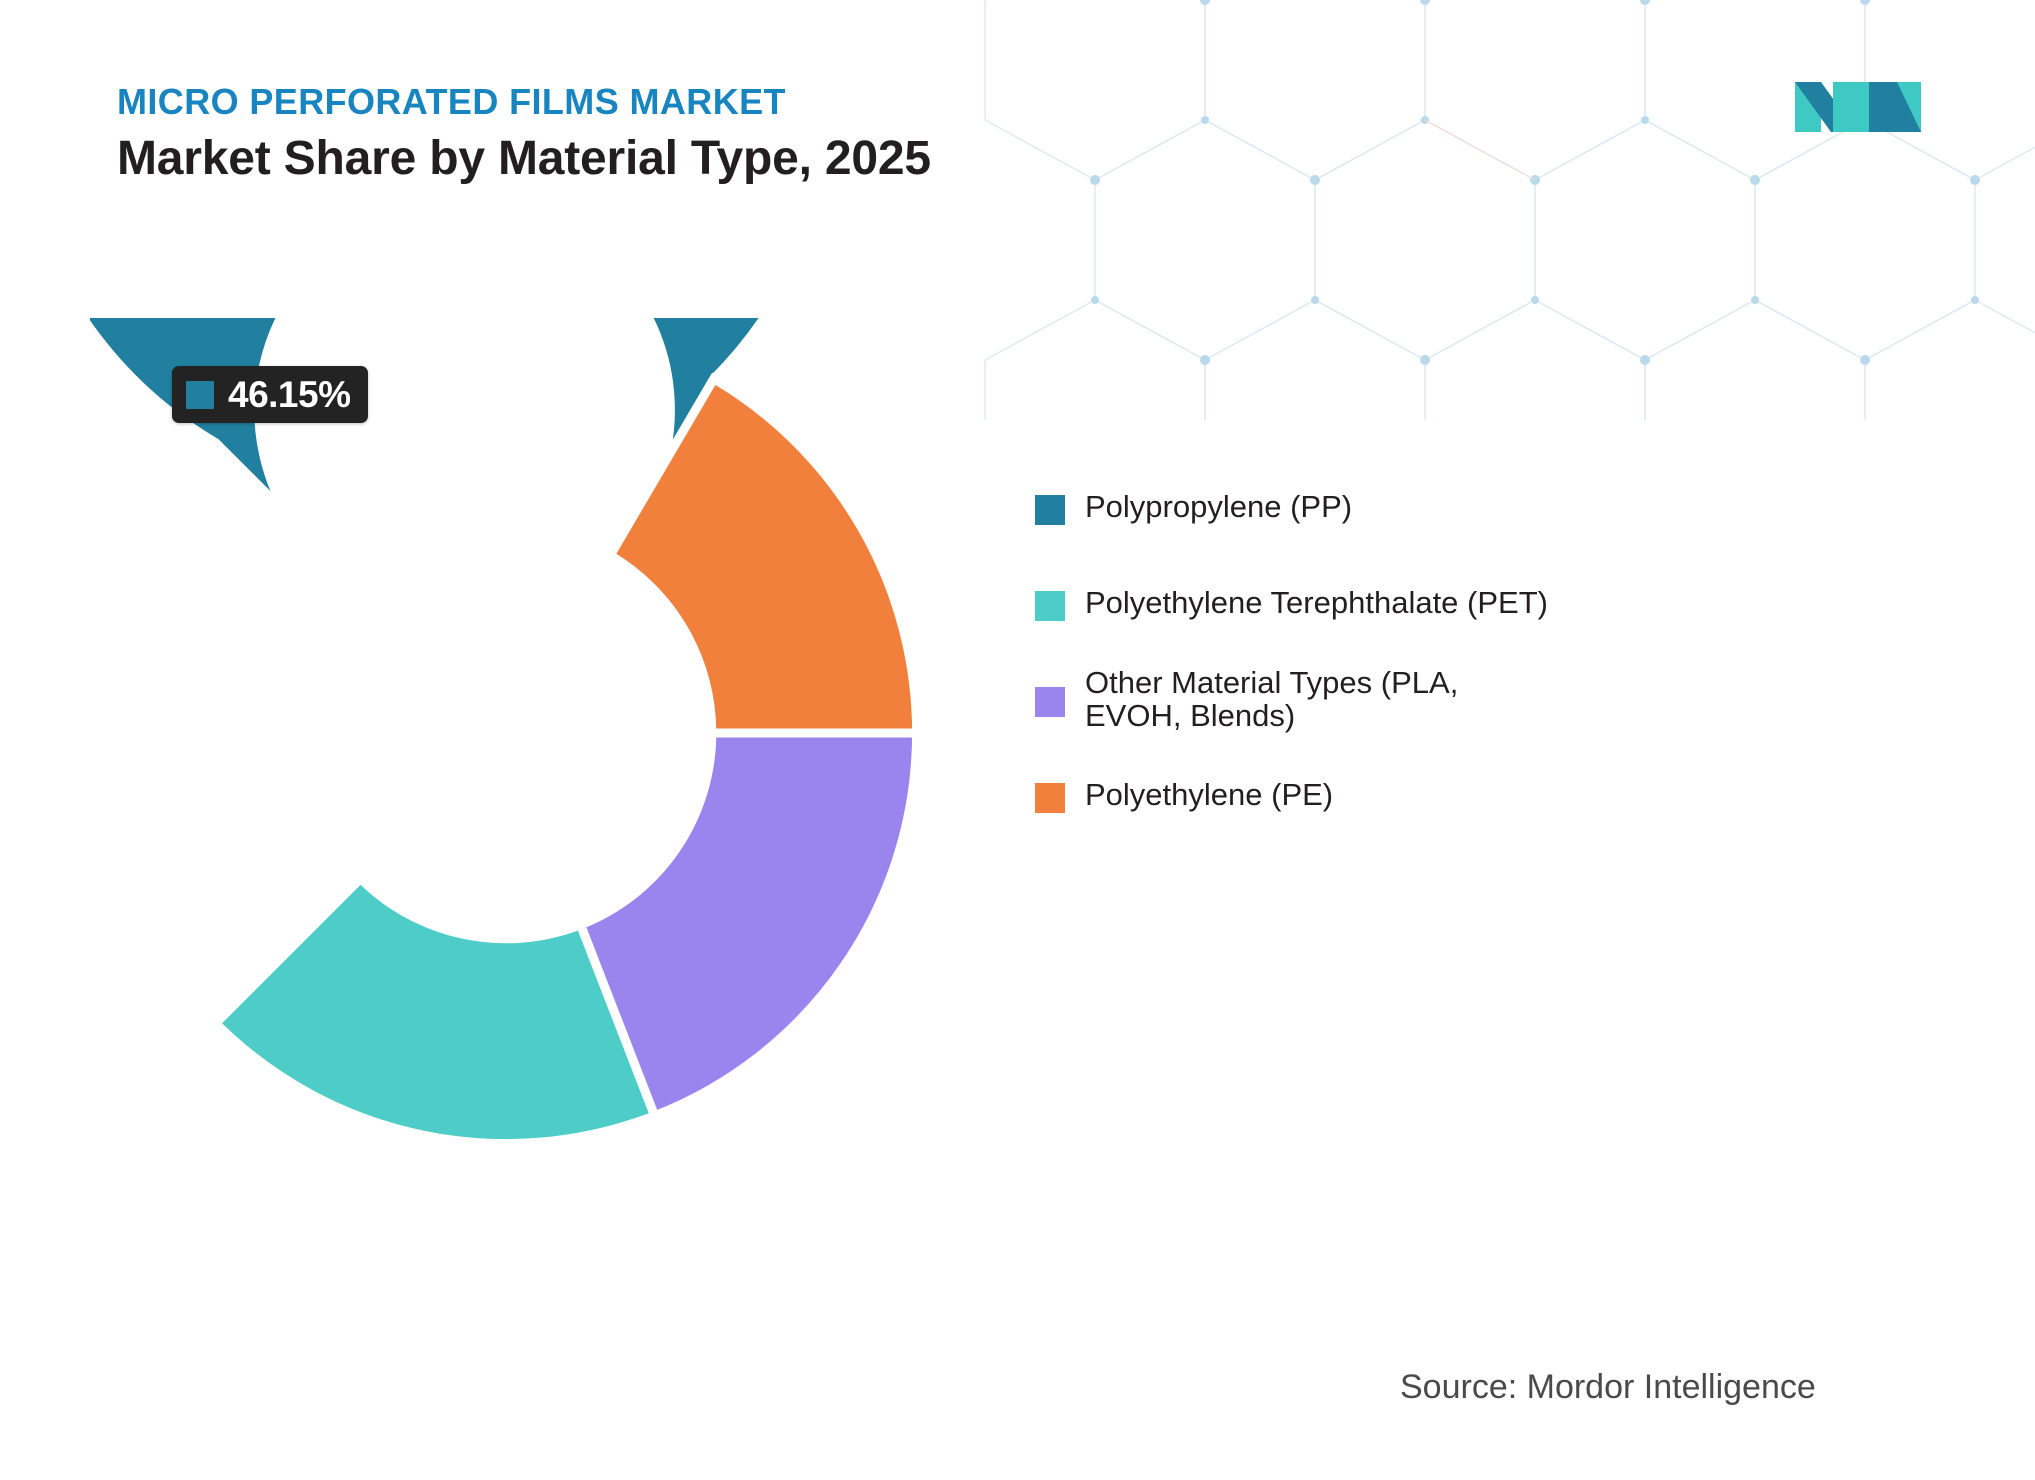  I want to click on pie-slice-polyethylene, so click(763, 555).